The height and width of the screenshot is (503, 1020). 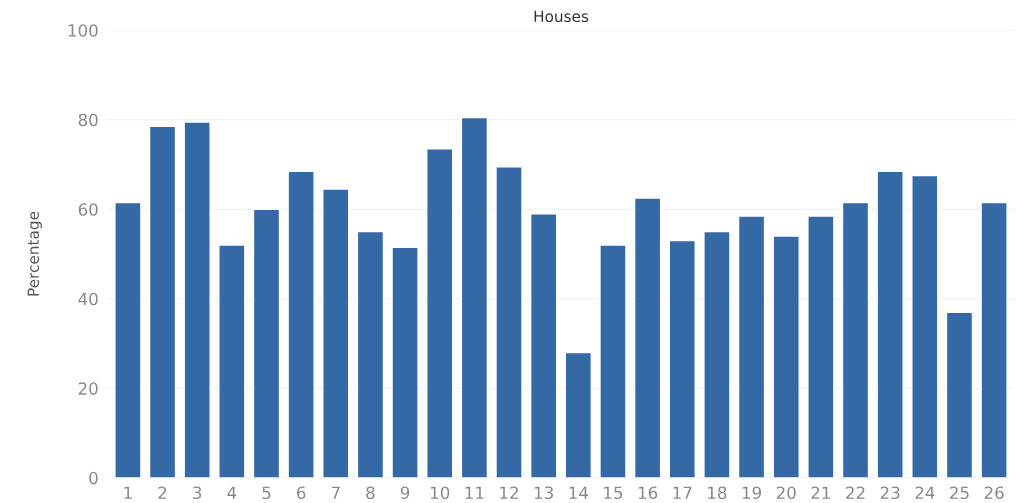 I want to click on x-tick-label: 14, so click(x=578, y=492).